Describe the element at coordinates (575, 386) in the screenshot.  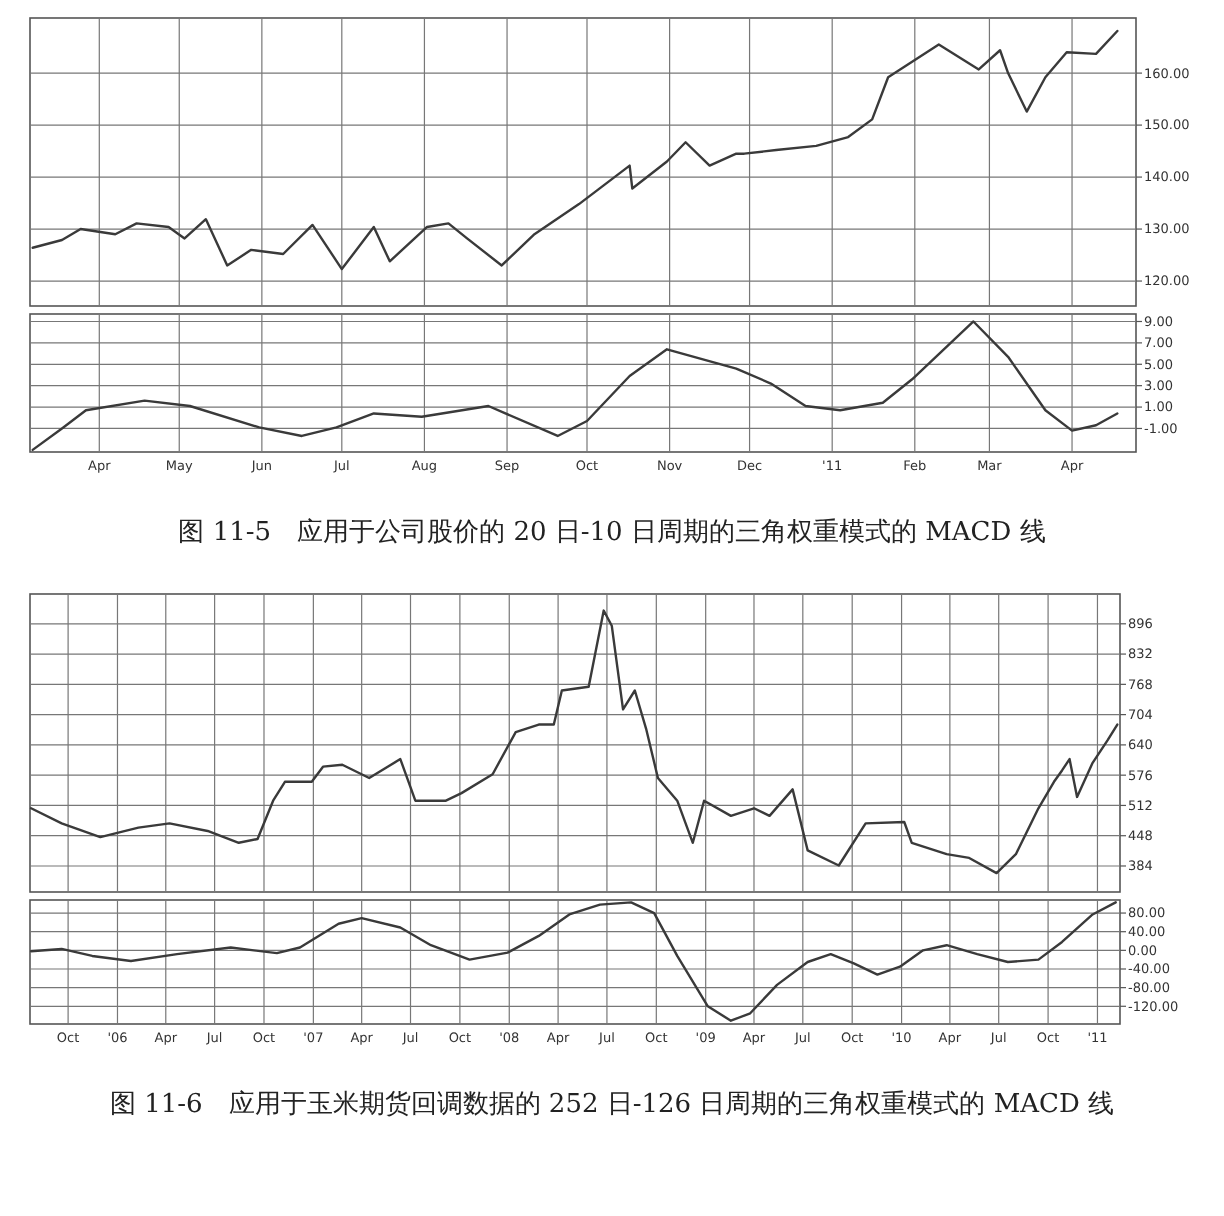
I see `line-series` at that location.